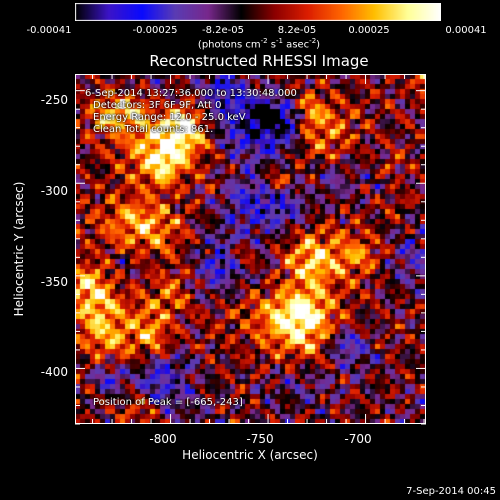 The image size is (500, 500). Describe the element at coordinates (191, 93) in the screenshot. I see `annotation-time-range: 6-Sep-2014 13:27:36.000 to 13:30:48.000` at that location.